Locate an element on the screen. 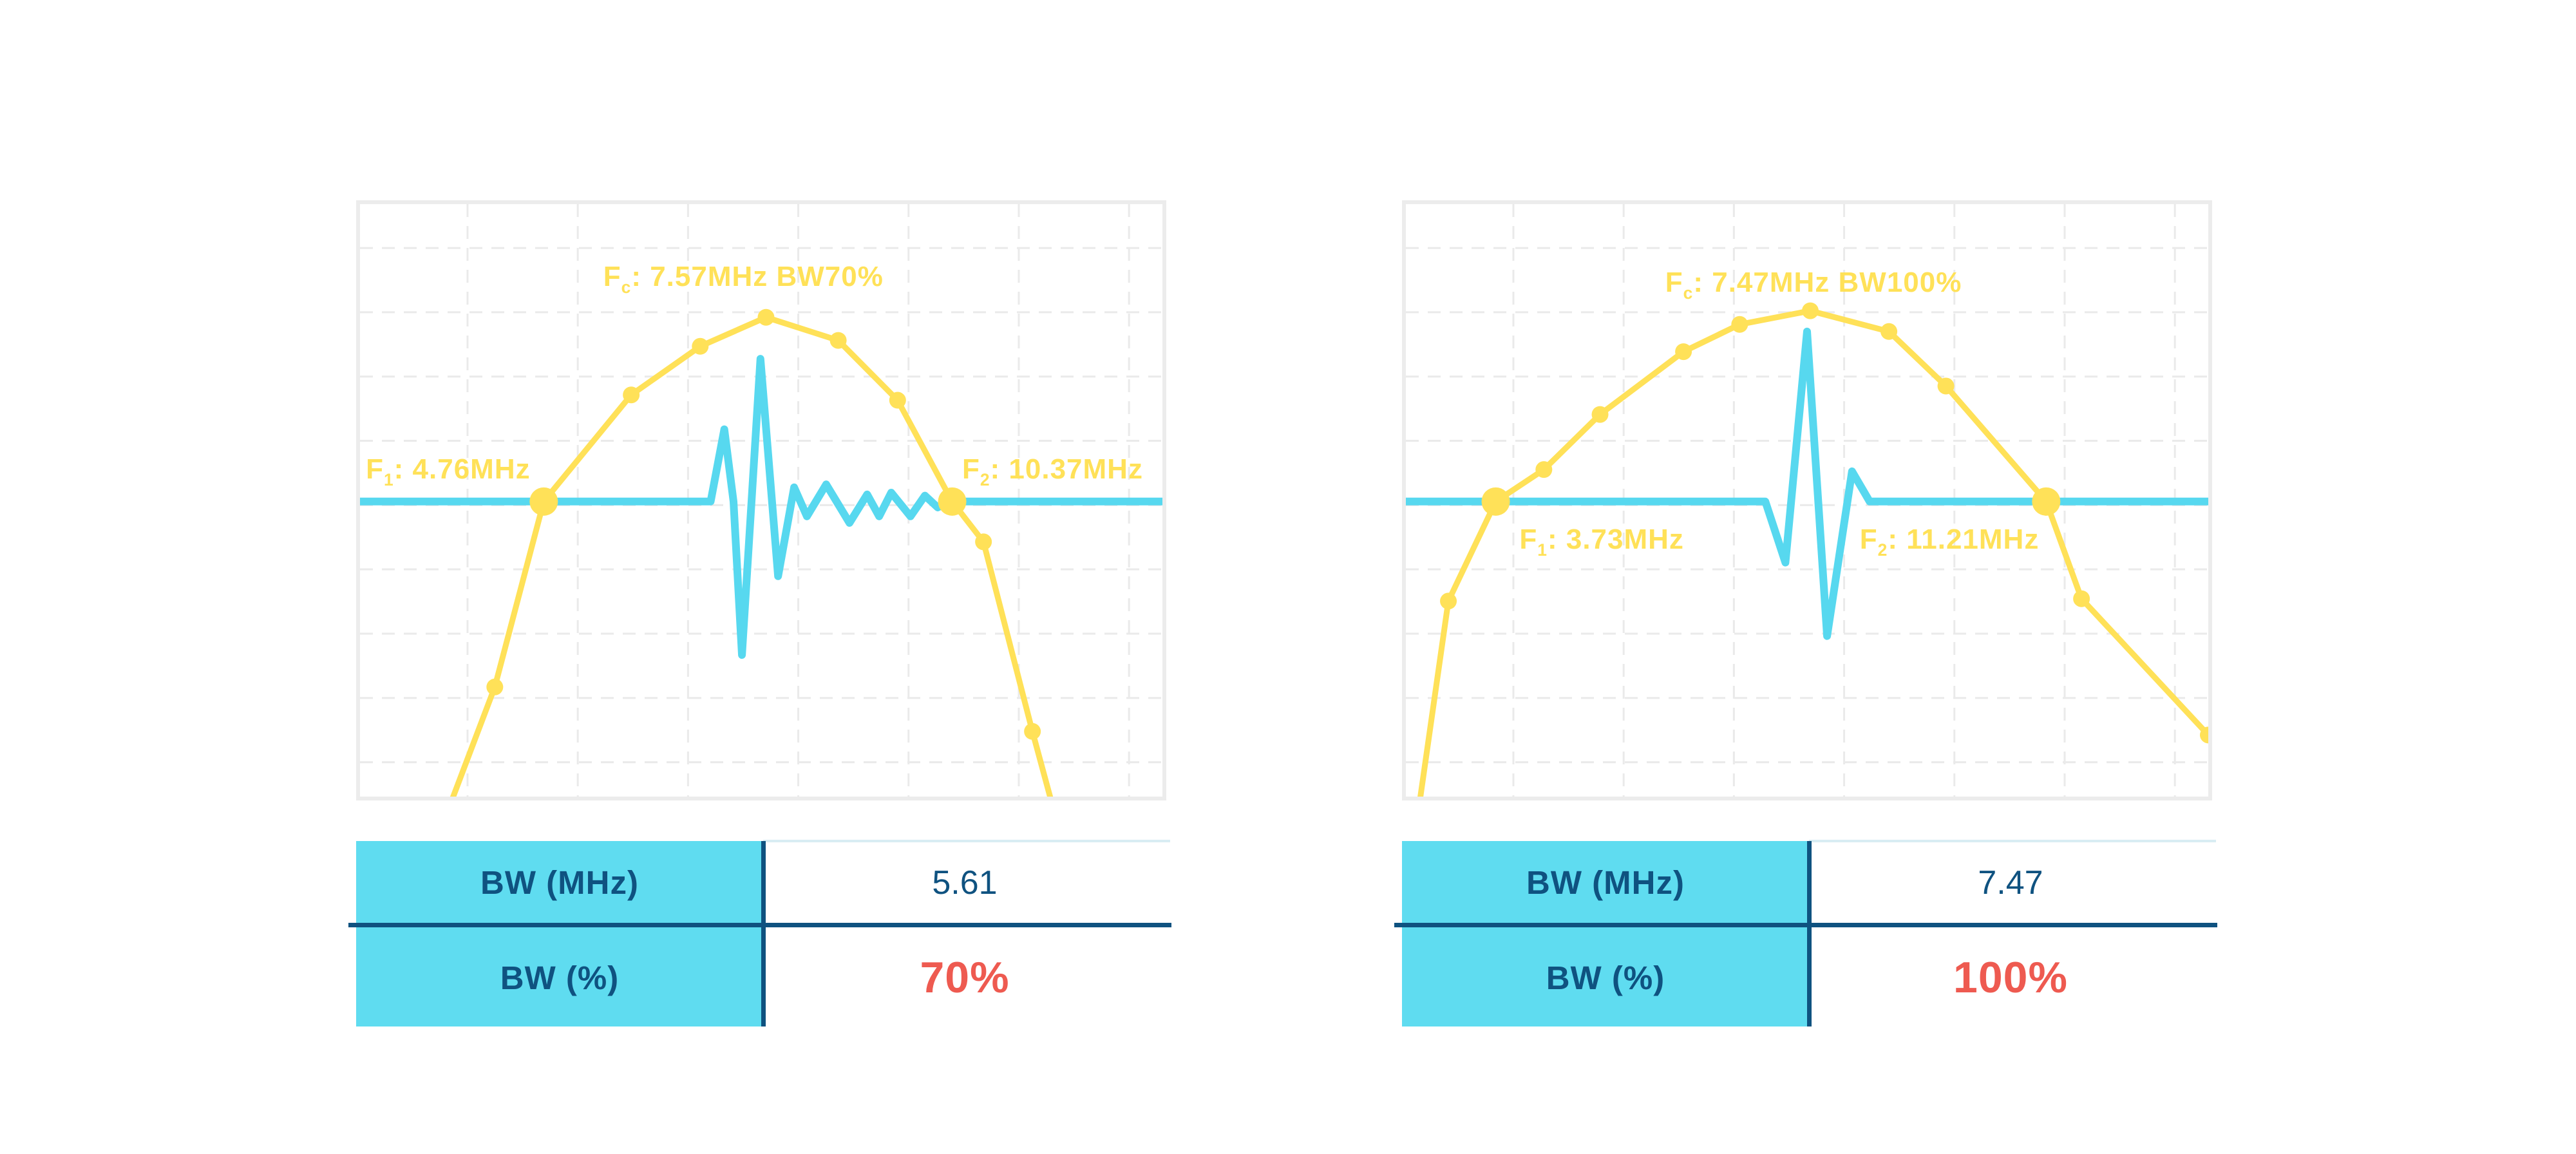  table-value-bw-mhz: 5.61 is located at coordinates (965, 883).